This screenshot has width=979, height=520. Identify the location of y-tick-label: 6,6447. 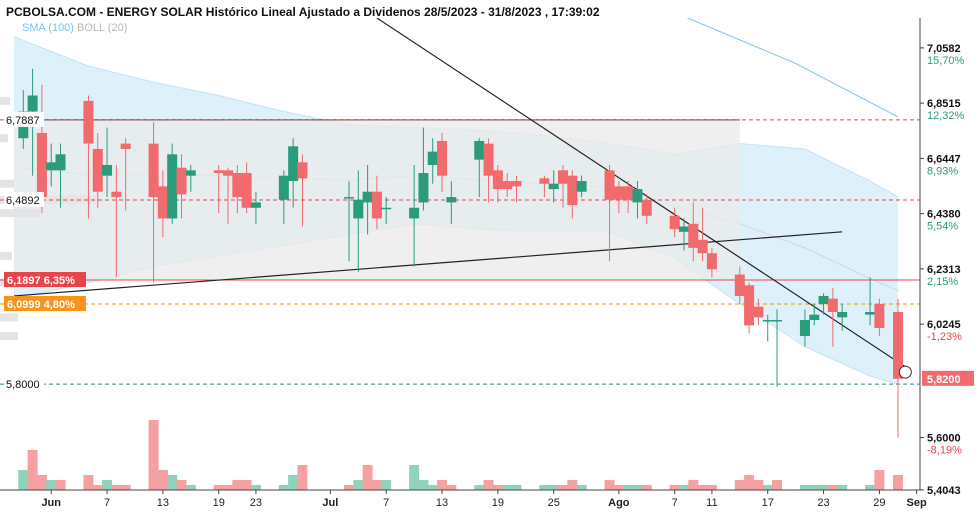
(944, 159).